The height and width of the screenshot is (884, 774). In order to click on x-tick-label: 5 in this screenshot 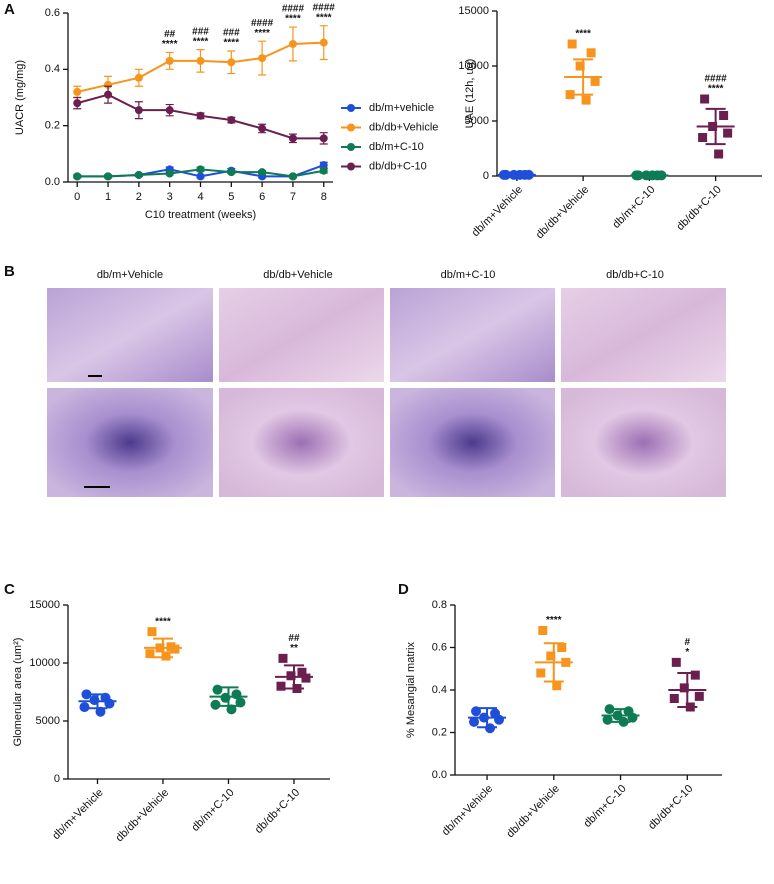, I will do `click(231, 197)`.